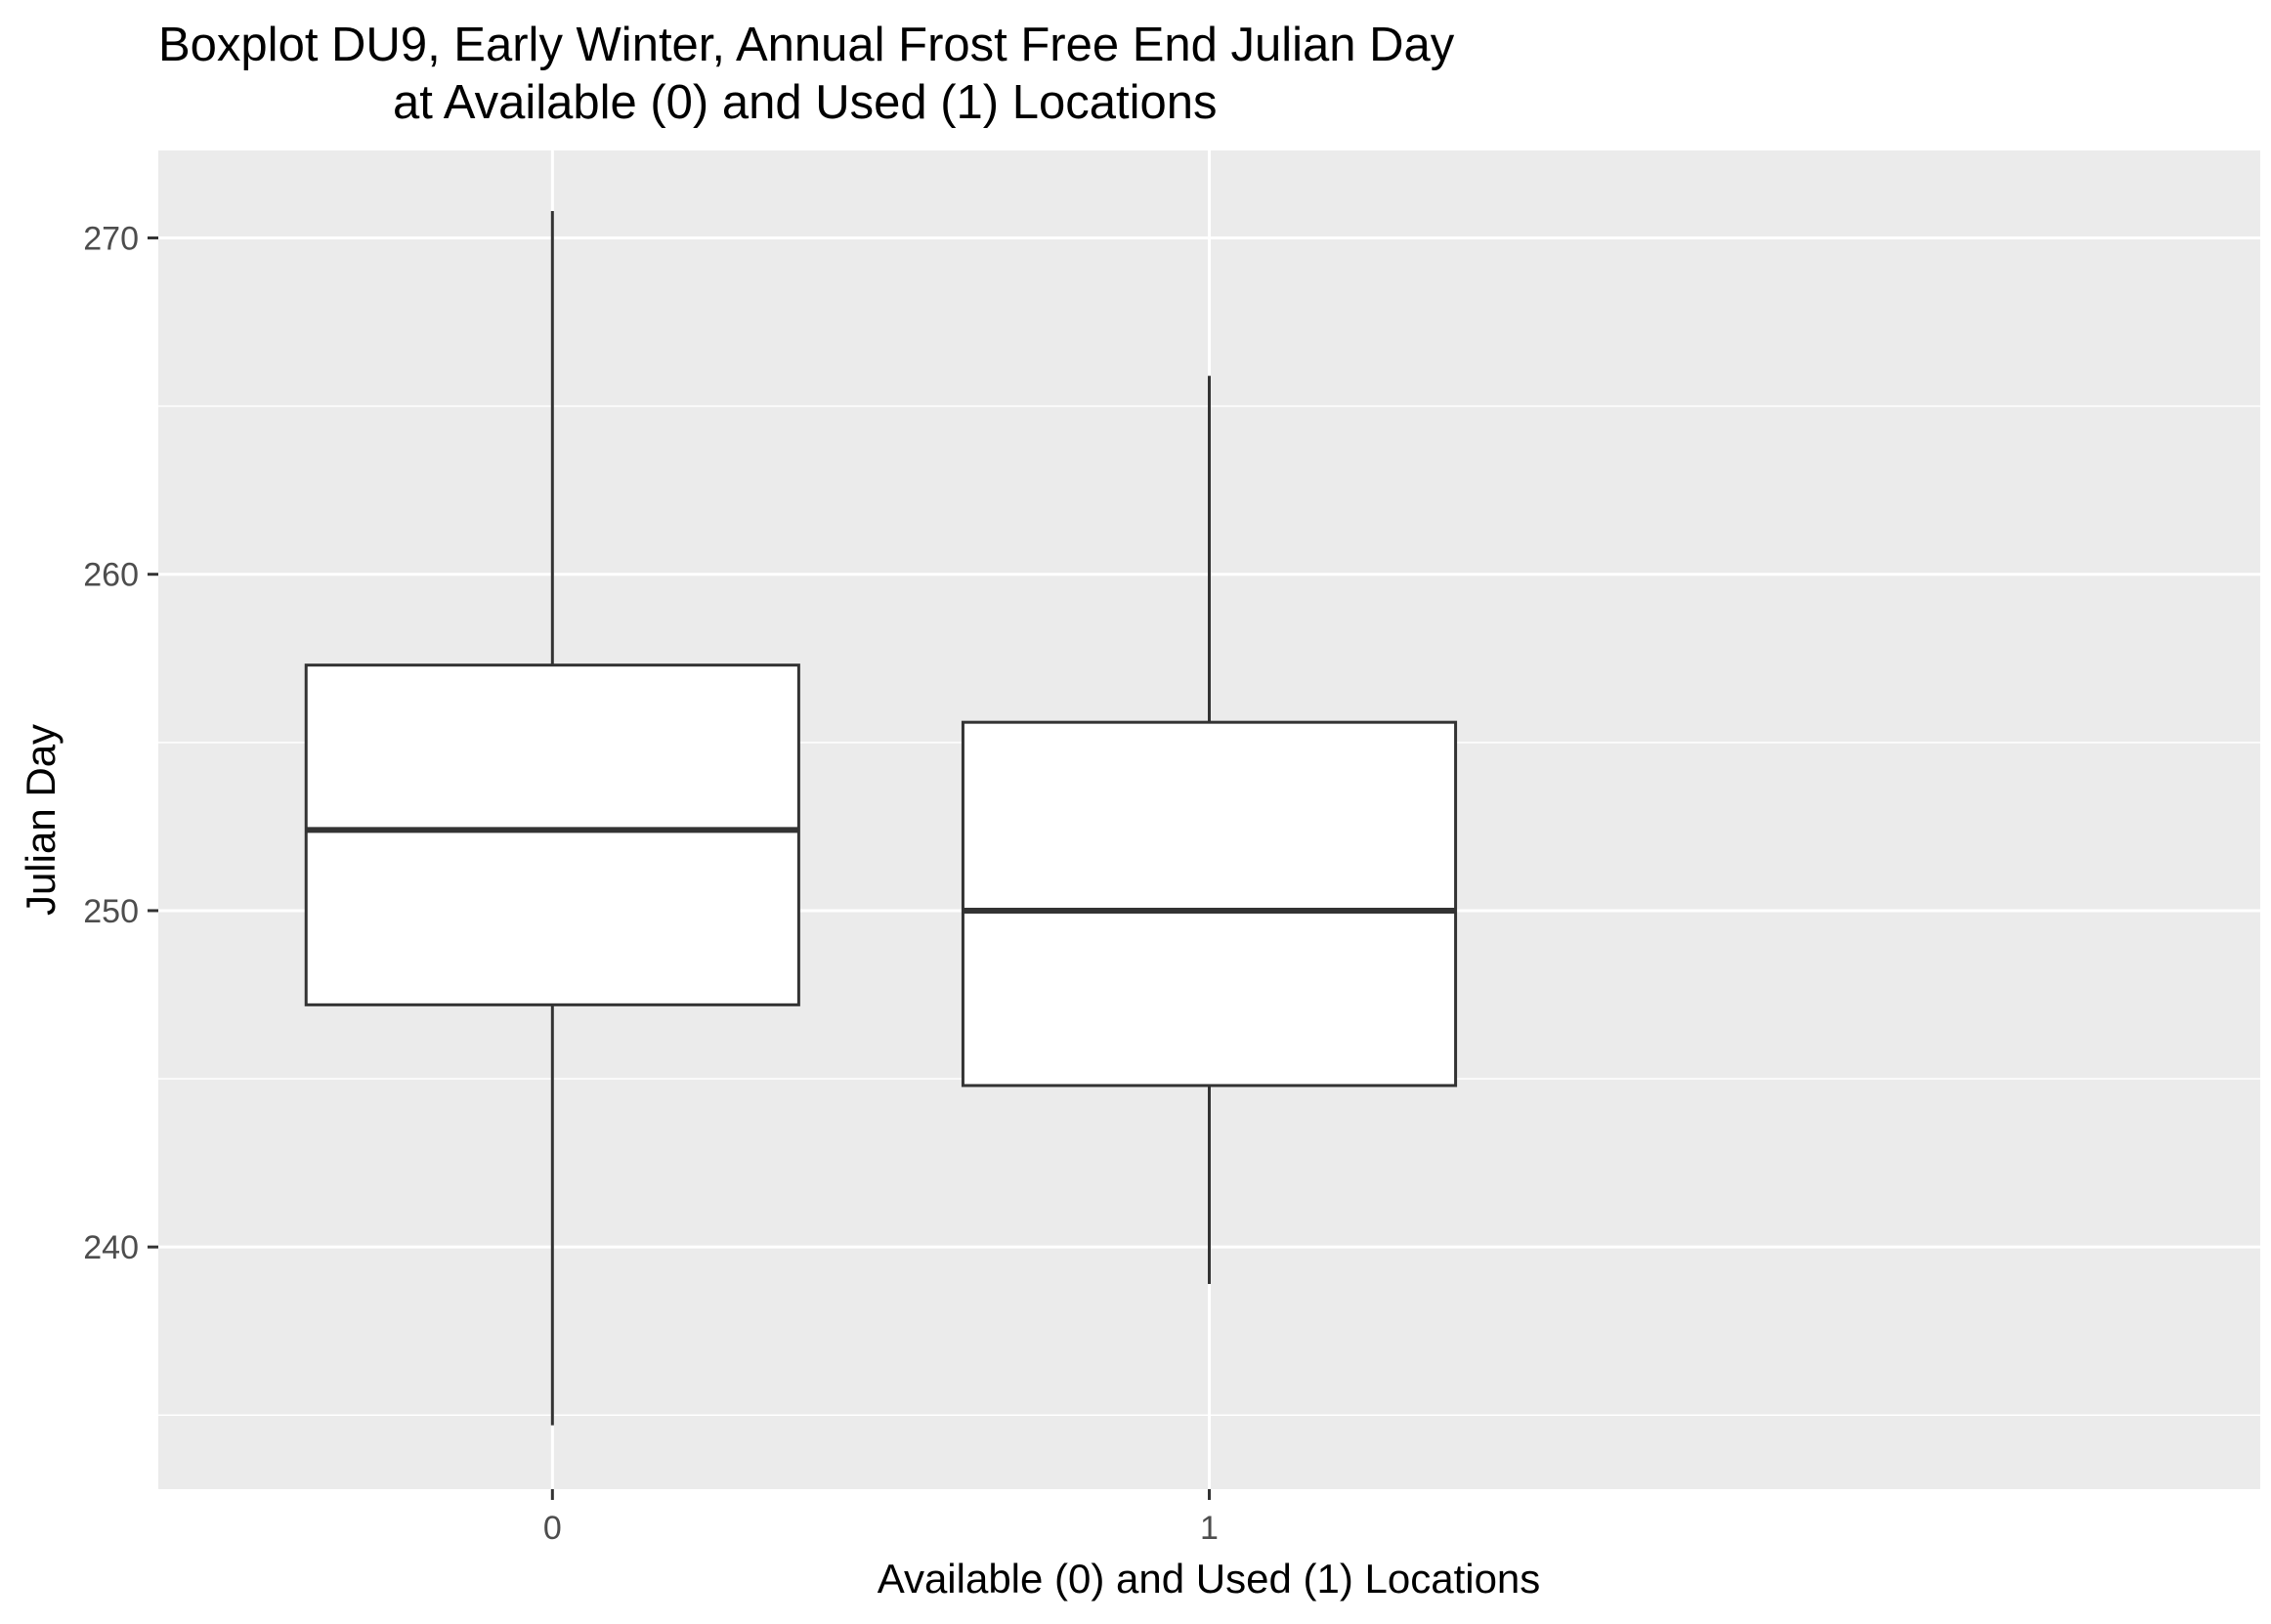 The image size is (2271, 1624). I want to click on y-tick-label: 270, so click(111, 239).